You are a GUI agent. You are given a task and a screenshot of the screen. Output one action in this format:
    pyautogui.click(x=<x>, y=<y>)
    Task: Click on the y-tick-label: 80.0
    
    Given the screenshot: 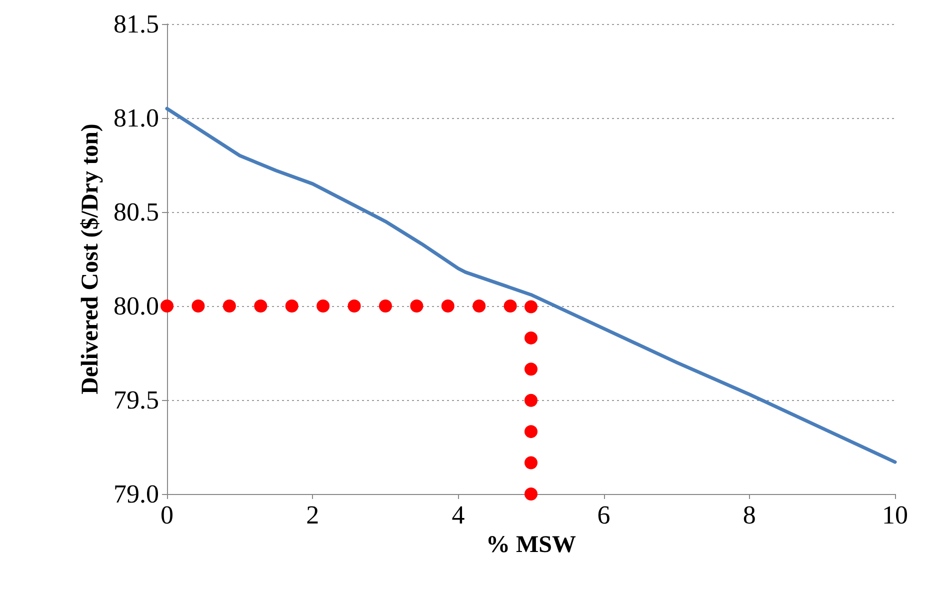 What is the action you would take?
    pyautogui.click(x=136, y=306)
    